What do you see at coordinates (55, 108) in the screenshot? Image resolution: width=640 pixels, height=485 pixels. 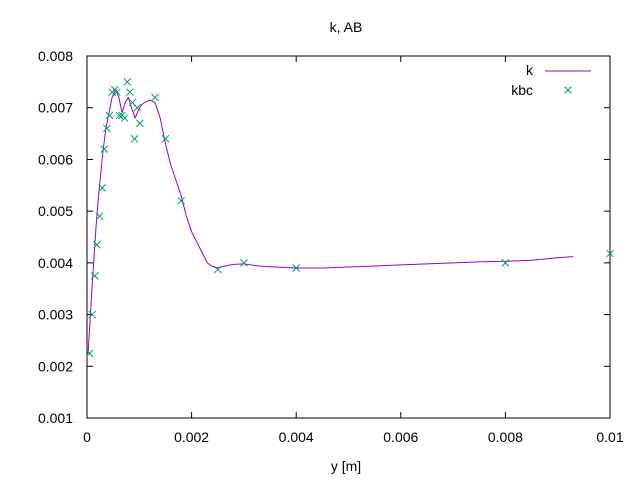 I see `y-tick-label: 0.007` at bounding box center [55, 108].